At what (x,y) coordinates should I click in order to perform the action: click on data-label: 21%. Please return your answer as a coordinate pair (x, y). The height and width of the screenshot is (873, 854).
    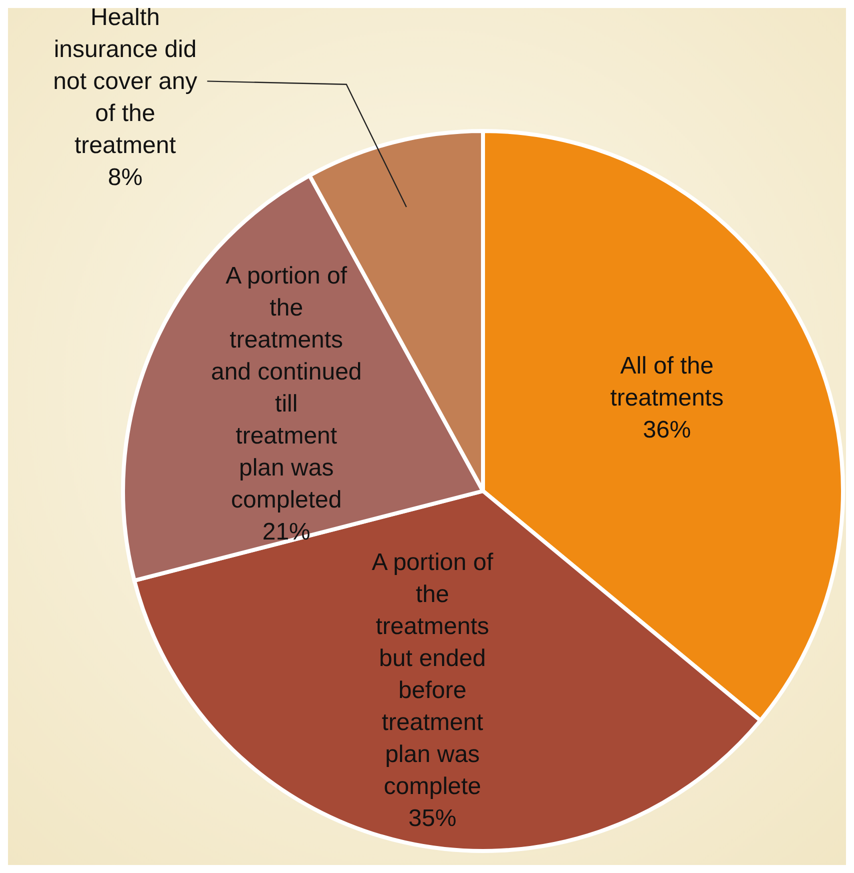
    Looking at the image, I should click on (286, 532).